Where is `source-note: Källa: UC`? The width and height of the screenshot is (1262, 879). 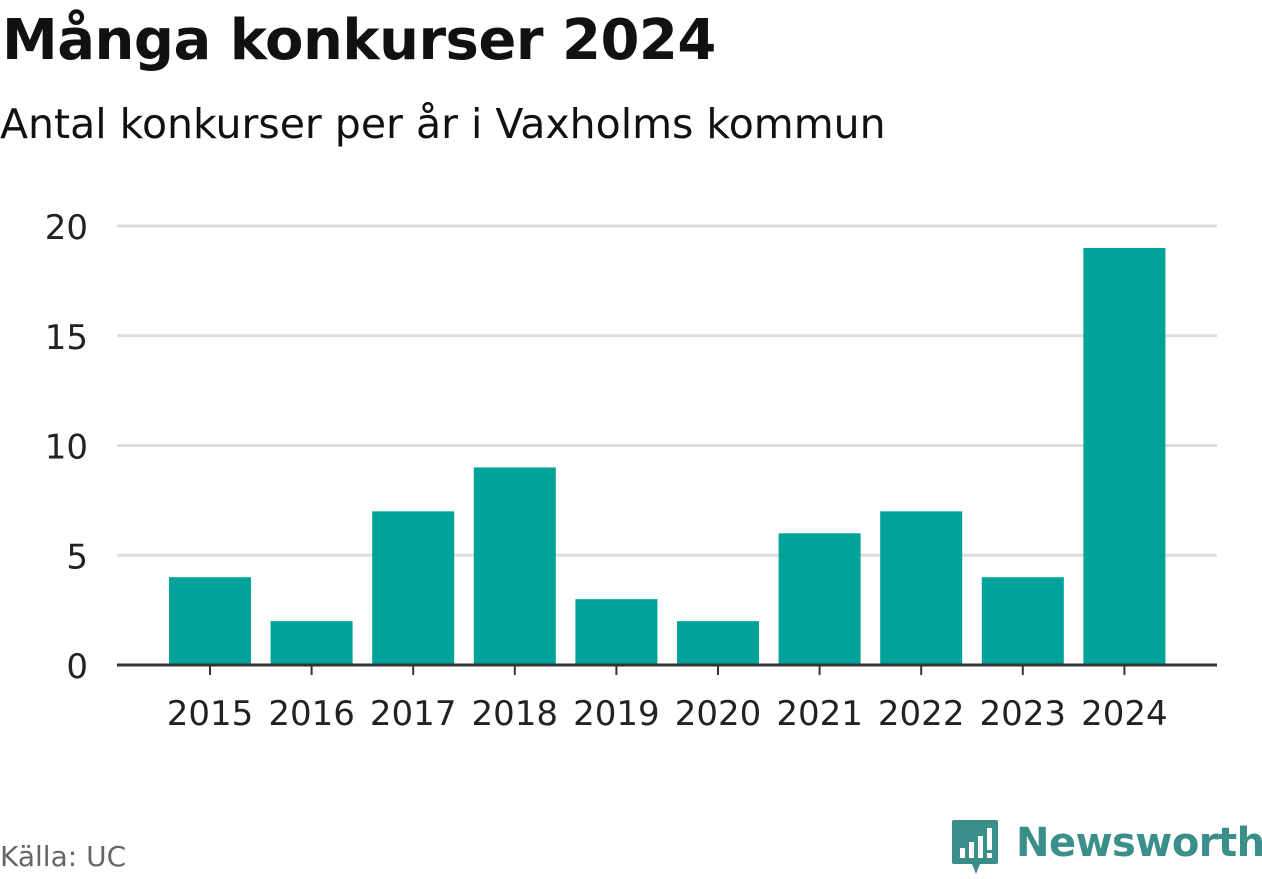 source-note: Källa: UC is located at coordinates (63, 856).